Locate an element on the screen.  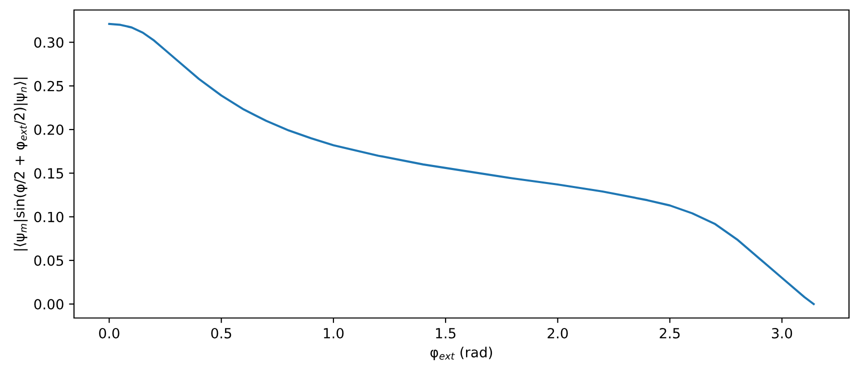
x-tick-label: 1.5 is located at coordinates (446, 333).